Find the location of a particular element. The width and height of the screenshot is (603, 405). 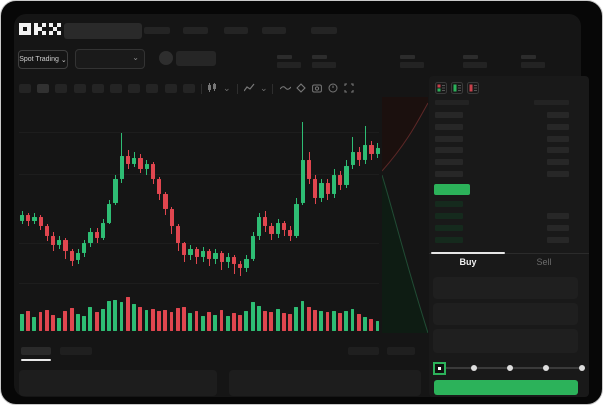

last-price-badge is located at coordinates (452, 189).